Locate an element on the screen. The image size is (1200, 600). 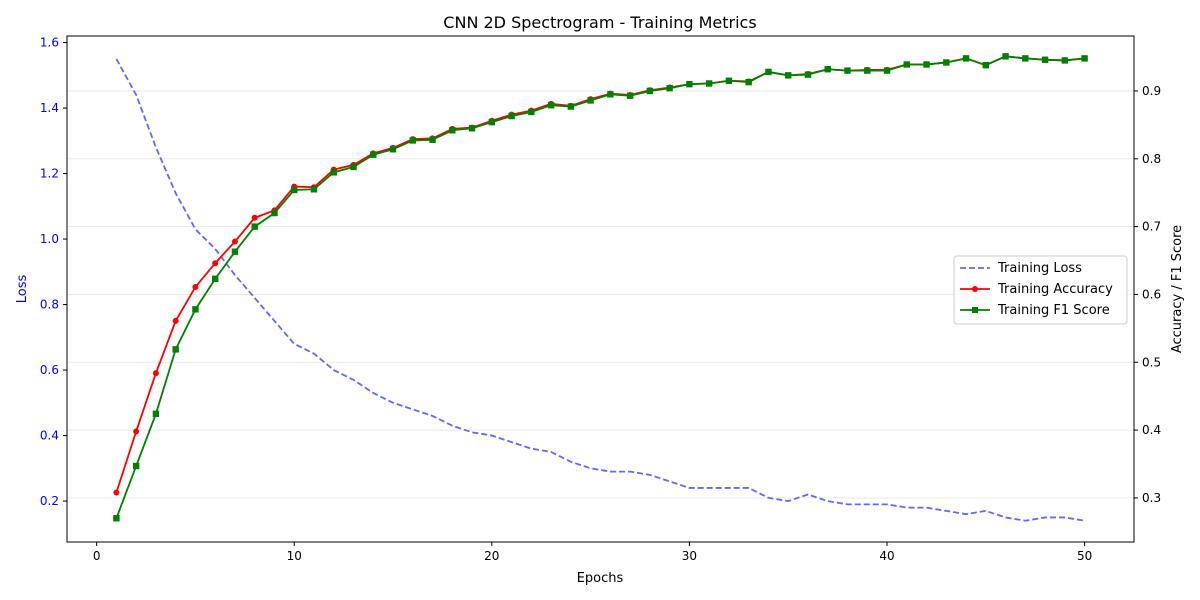
x-tick-label: 30 is located at coordinates (689, 556).